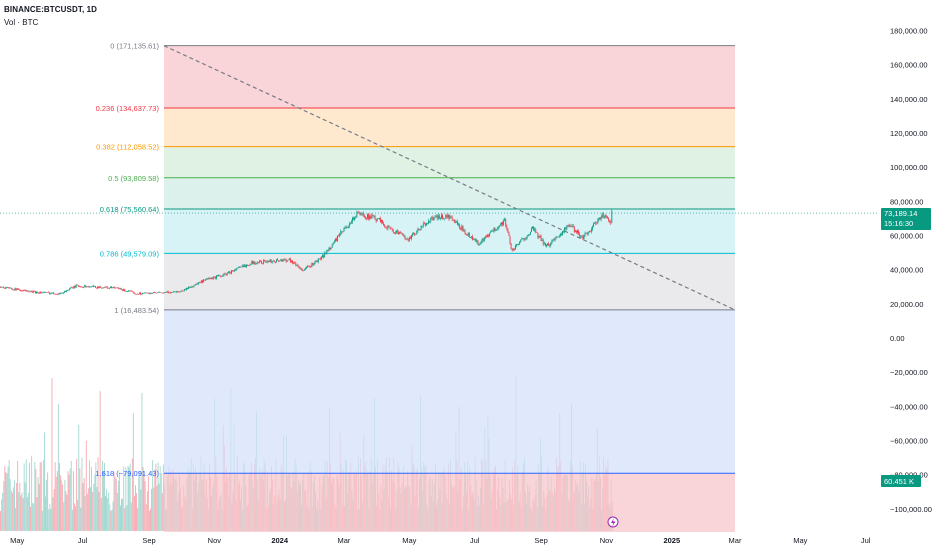 This screenshot has width=932, height=550. Describe the element at coordinates (344, 540) in the screenshot. I see `x-tick-label: Mar` at that location.